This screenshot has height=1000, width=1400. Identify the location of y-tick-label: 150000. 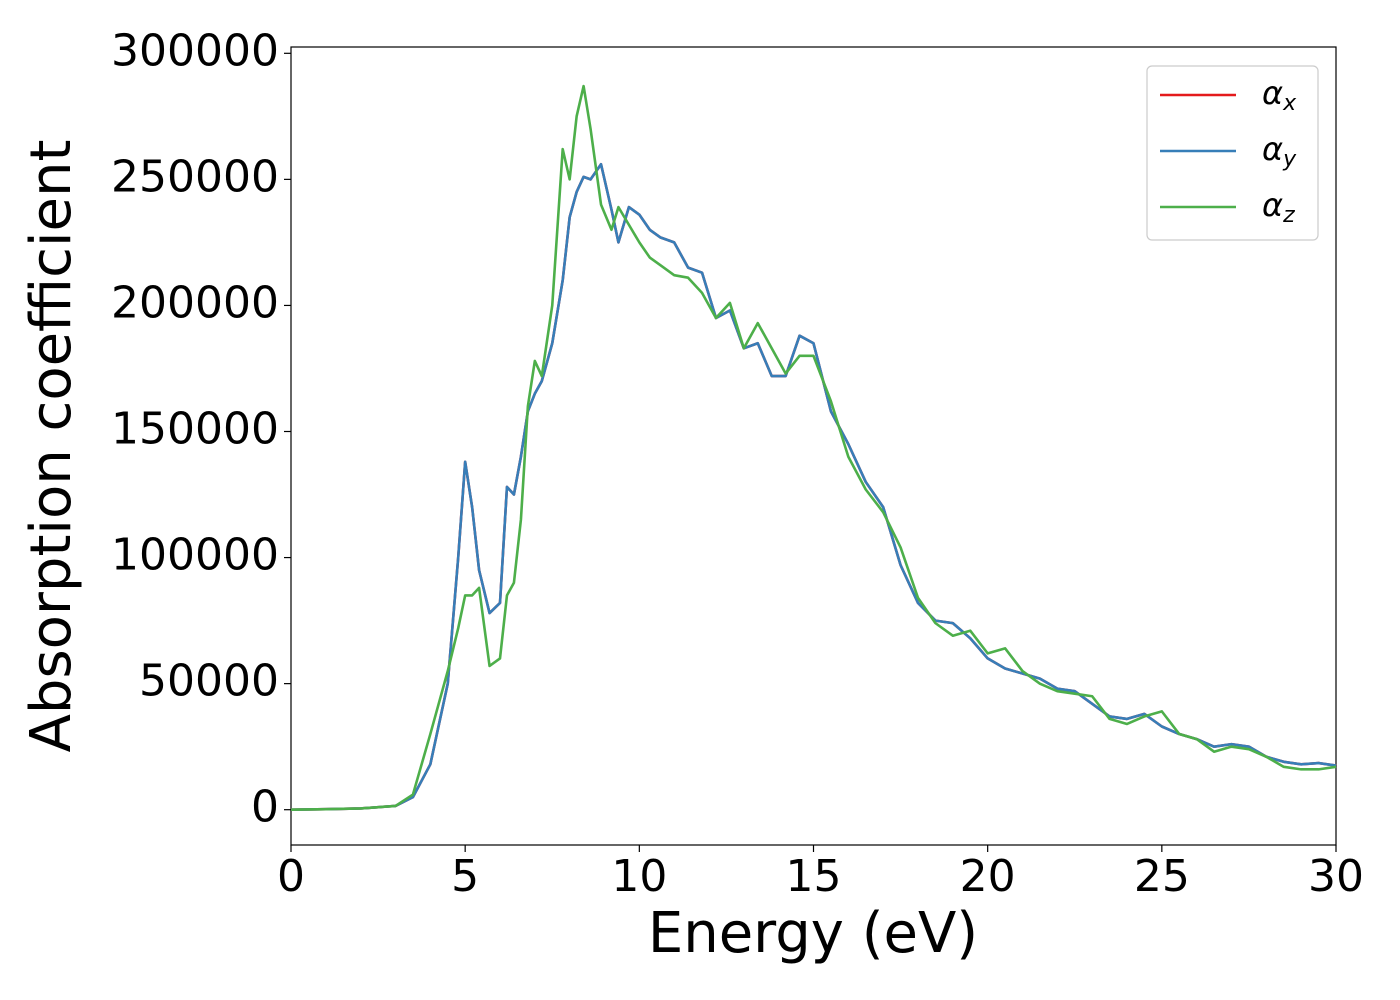
(195, 429).